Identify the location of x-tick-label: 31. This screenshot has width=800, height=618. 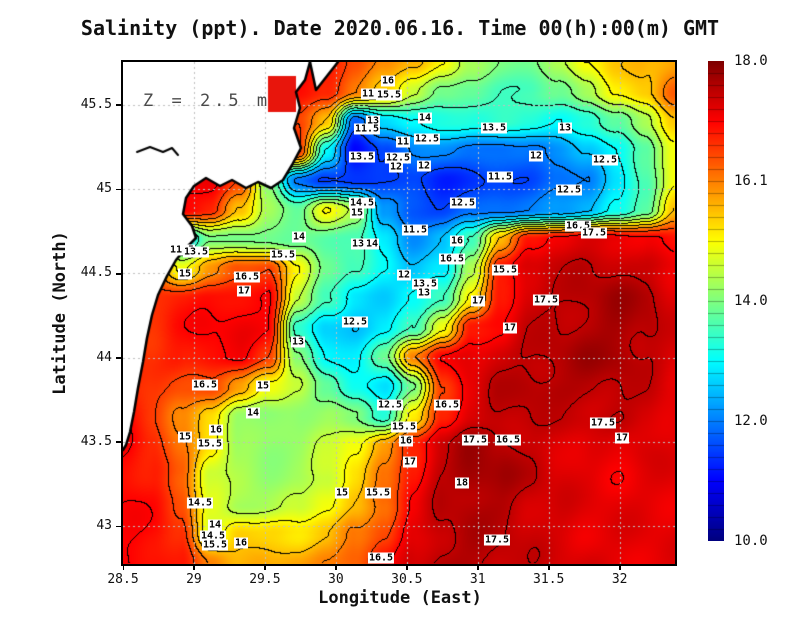
(477, 579).